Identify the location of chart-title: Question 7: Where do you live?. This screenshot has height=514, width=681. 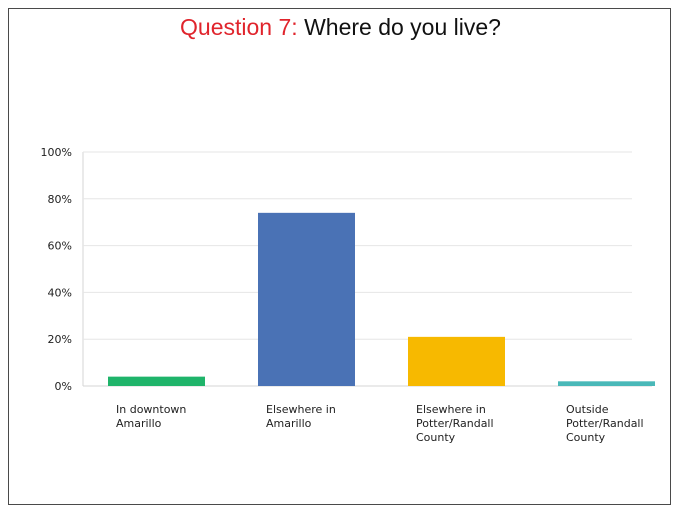
(340, 27).